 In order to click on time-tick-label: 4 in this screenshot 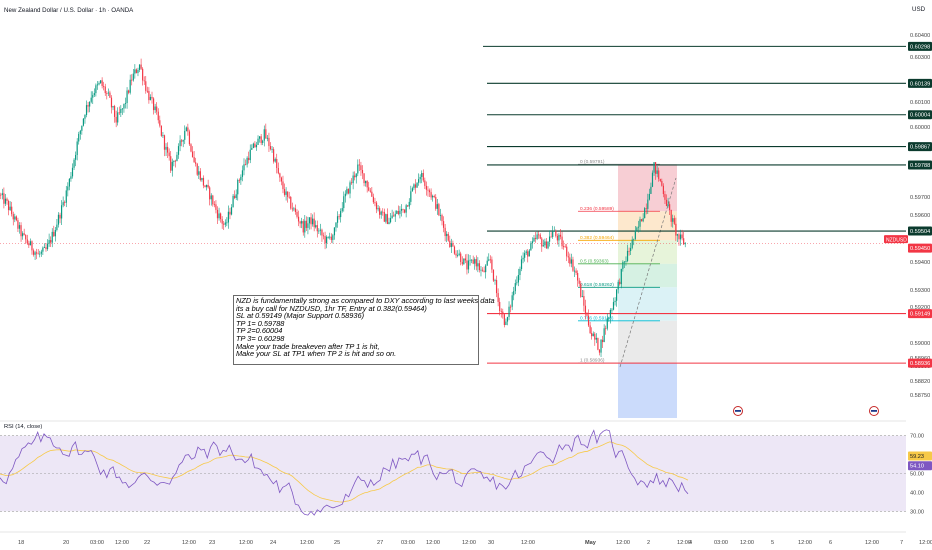, I will do `click(690, 543)`.